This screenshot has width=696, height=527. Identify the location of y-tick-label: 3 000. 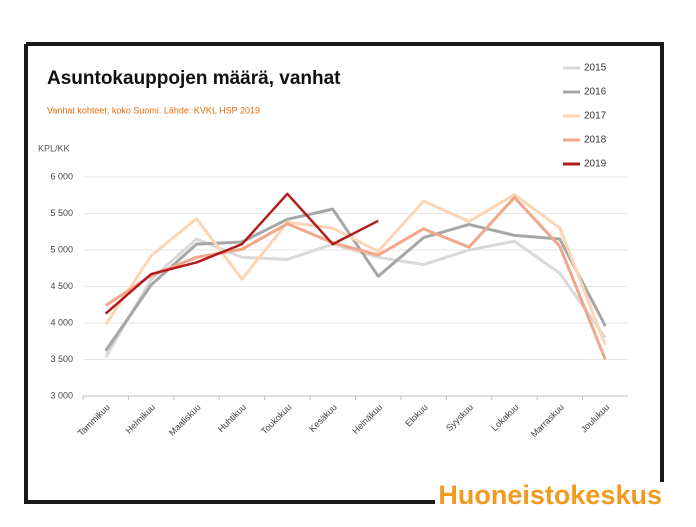
(61, 395).